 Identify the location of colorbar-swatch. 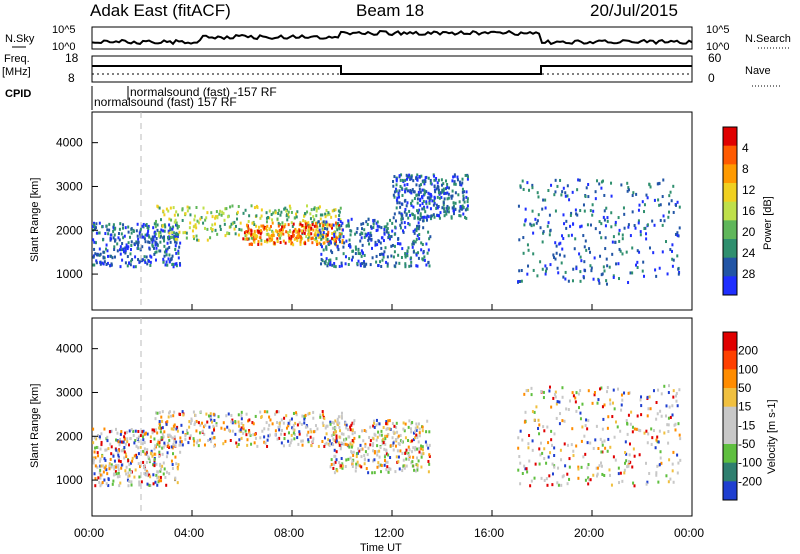
(730, 267).